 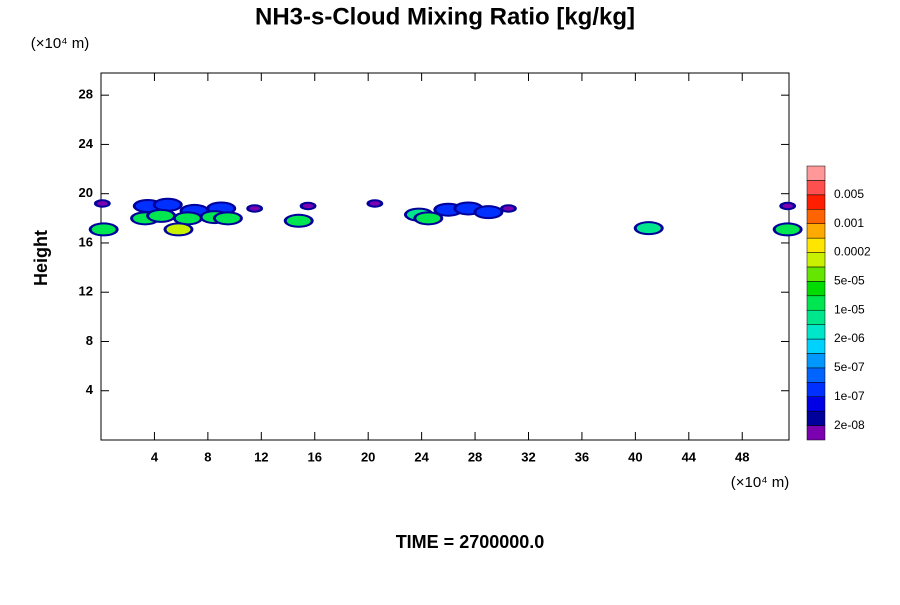 What do you see at coordinates (582, 456) in the screenshot?
I see `x-tick-label: 36` at bounding box center [582, 456].